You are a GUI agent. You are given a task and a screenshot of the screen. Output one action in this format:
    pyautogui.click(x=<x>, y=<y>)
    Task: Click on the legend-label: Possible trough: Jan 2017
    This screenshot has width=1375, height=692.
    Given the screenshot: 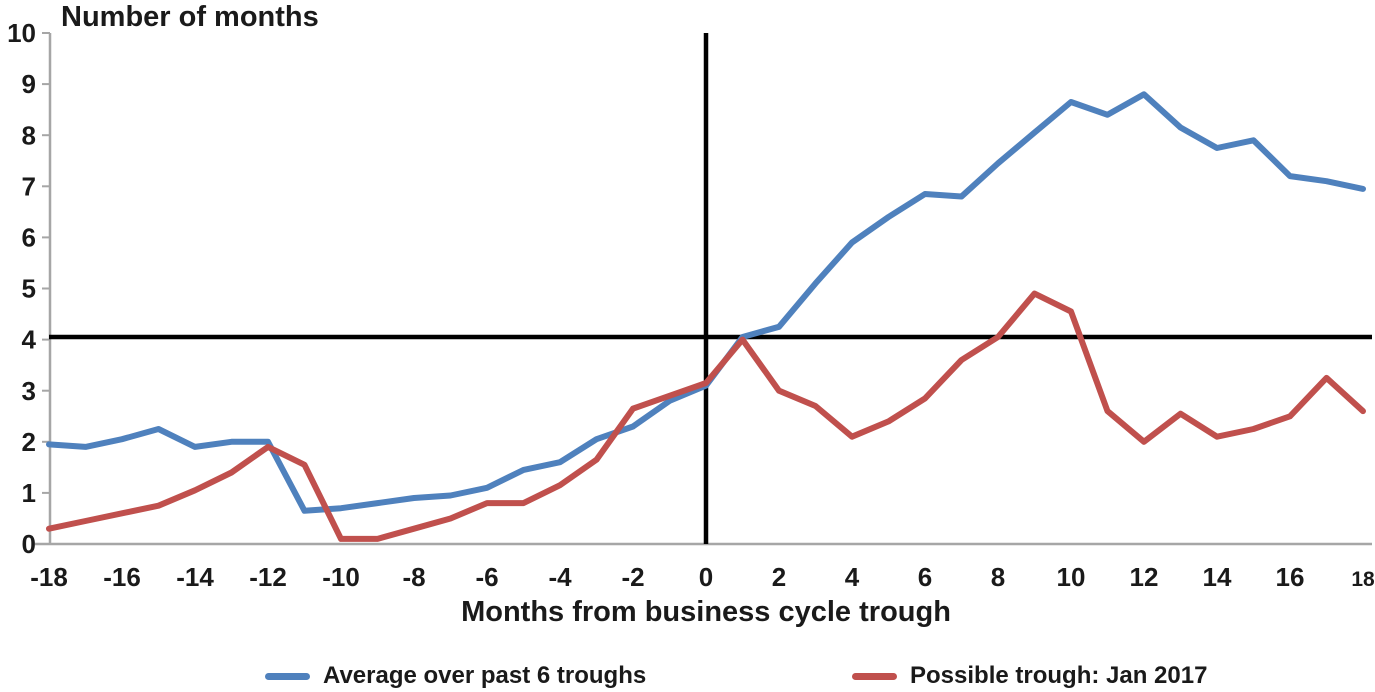 What is the action you would take?
    pyautogui.click(x=1059, y=675)
    